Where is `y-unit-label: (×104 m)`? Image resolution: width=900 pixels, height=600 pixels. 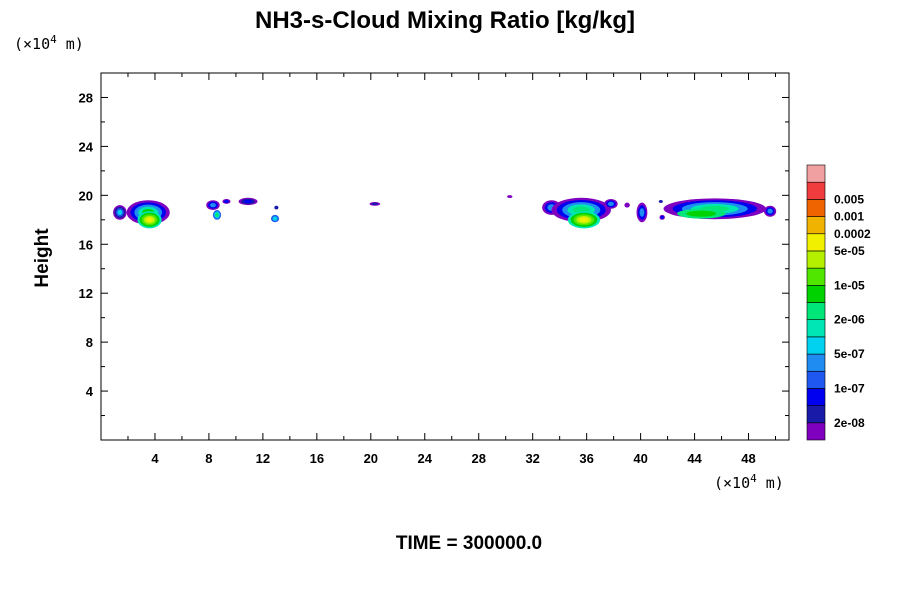 y-unit-label: (×104 m) is located at coordinates (49, 43).